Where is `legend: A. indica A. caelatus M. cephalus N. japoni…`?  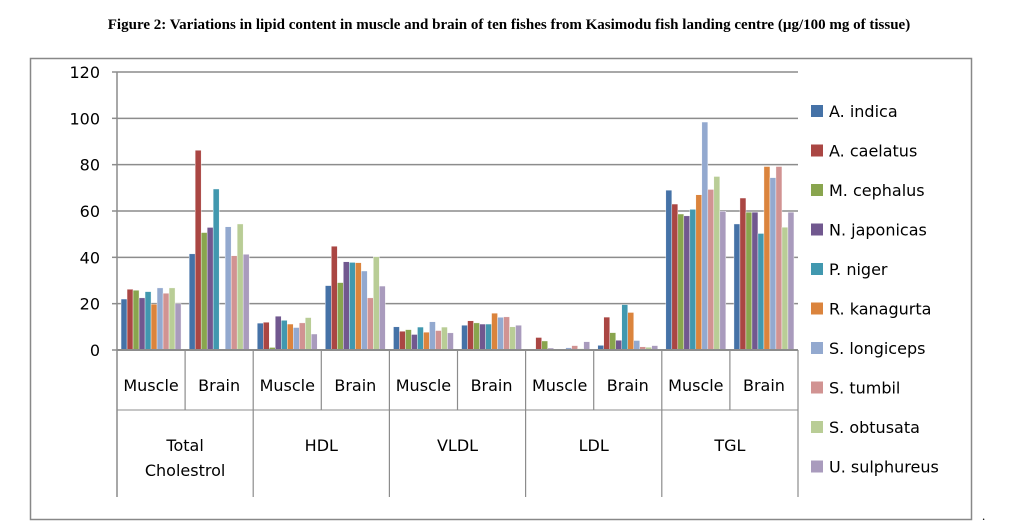
legend: A. indica A. caelatus M. cephalus N. japoni… is located at coordinates (875, 289).